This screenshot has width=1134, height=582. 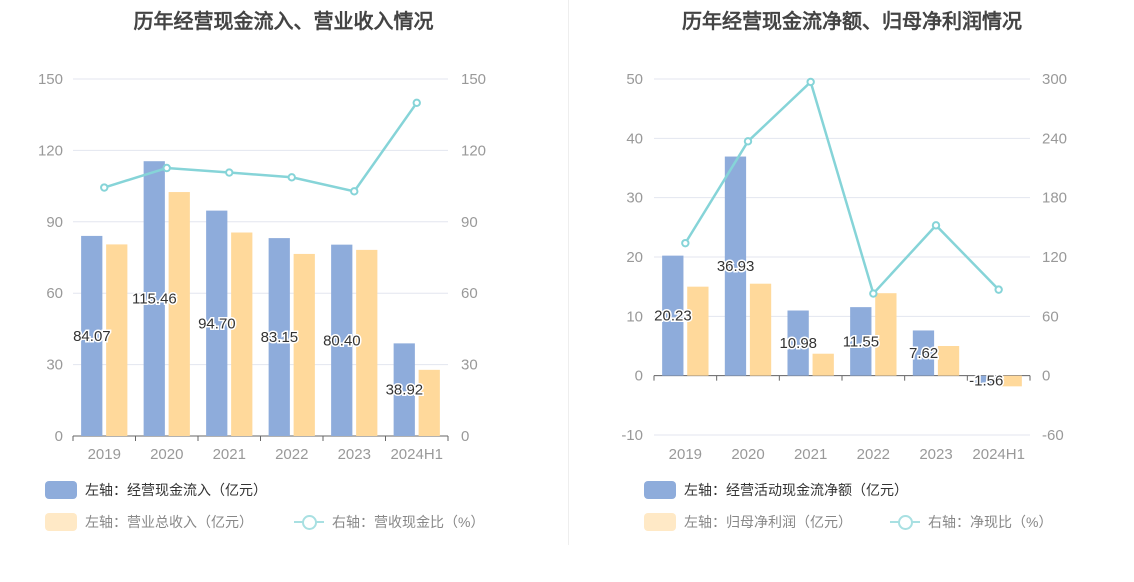 What do you see at coordinates (990, 522) in the screenshot?
I see `legend-label: 右轴：净现比（%）` at bounding box center [990, 522].